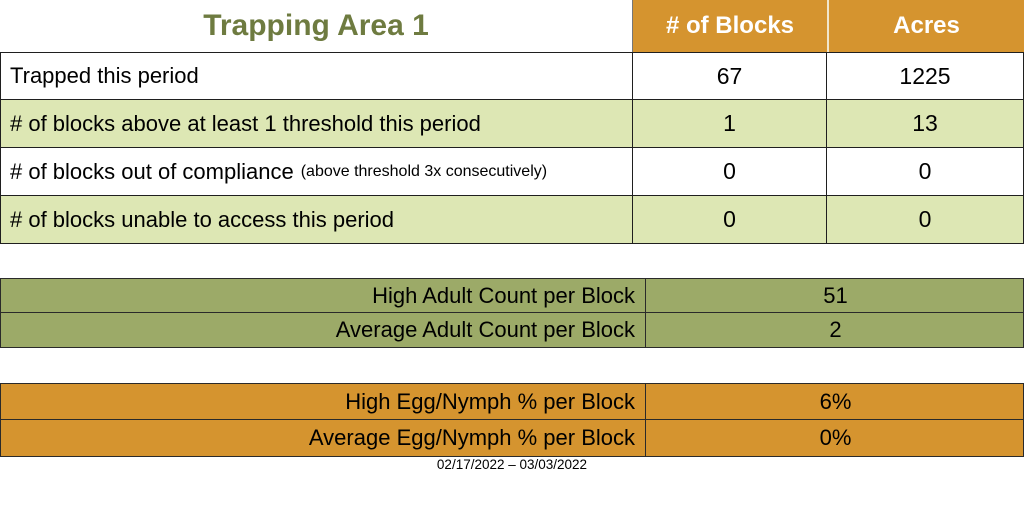  I want to click on section-row-value: 2, so click(835, 329).